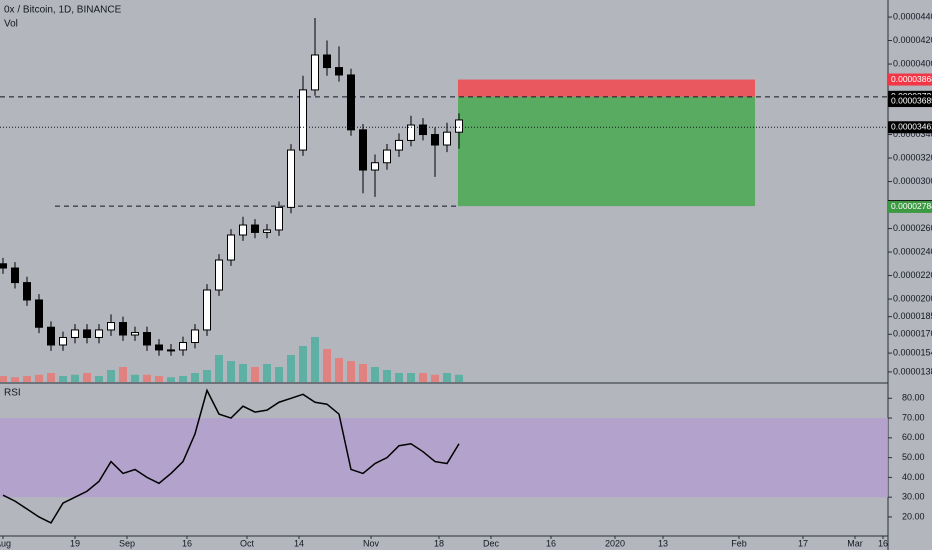 The width and height of the screenshot is (932, 550). I want to click on y-tick-label: 0.00002000, so click(912, 298).